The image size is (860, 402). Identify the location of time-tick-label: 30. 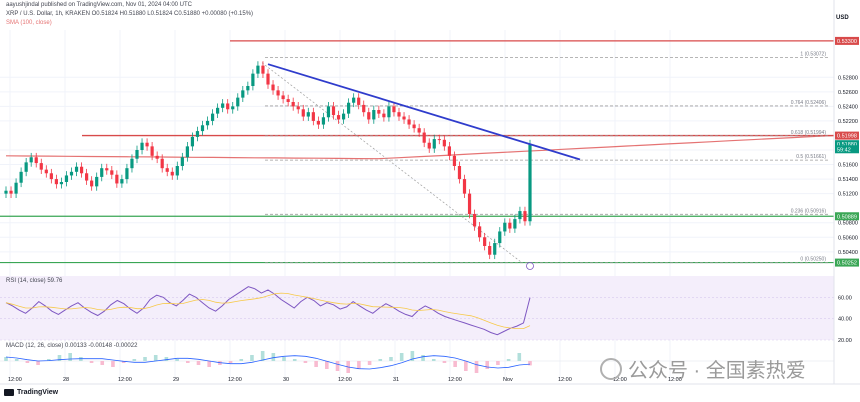
(286, 380).